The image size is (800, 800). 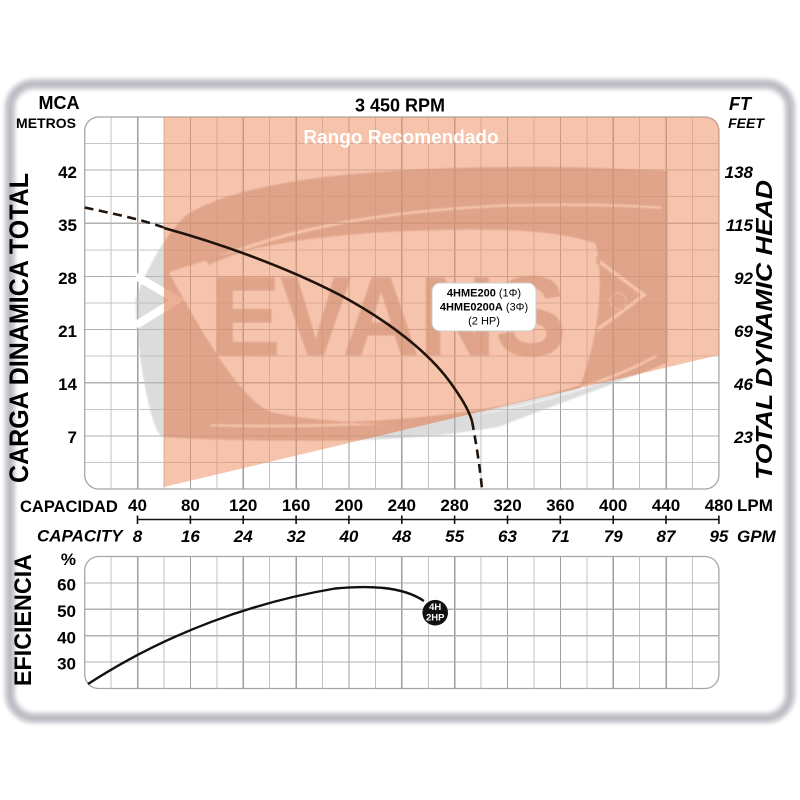 I want to click on svg-text: CAPACITY, so click(x=80, y=536).